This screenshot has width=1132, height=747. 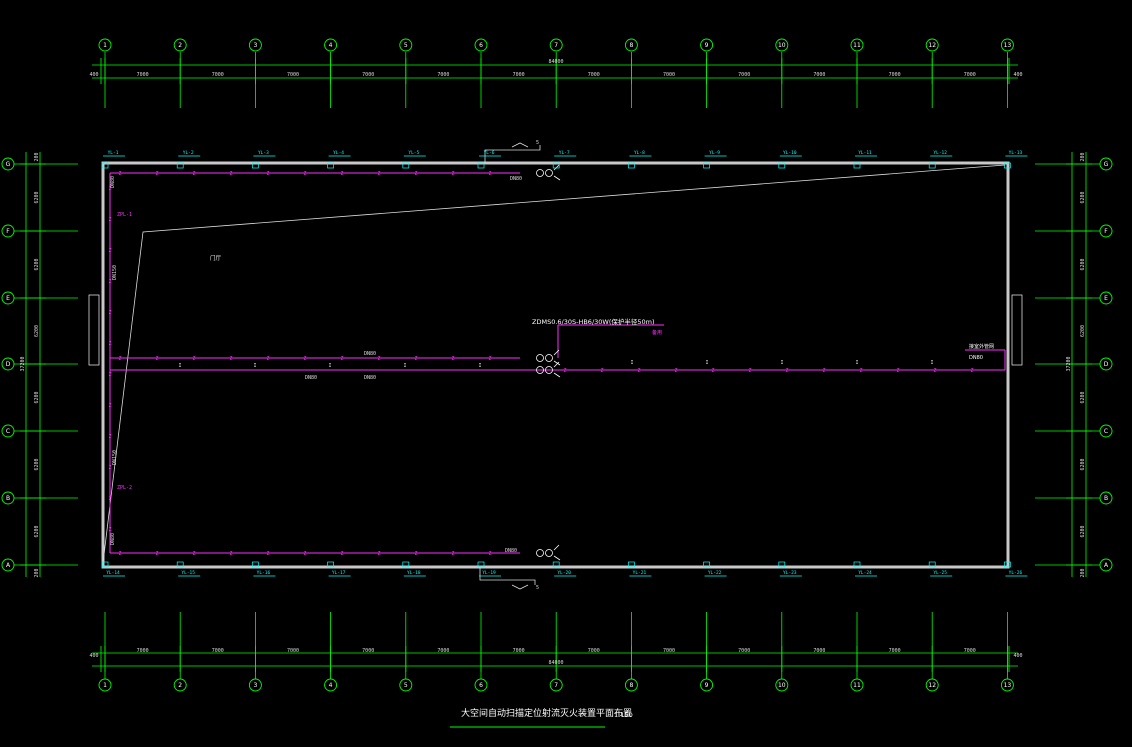 I want to click on connection-dn: DN80, so click(x=976, y=358).